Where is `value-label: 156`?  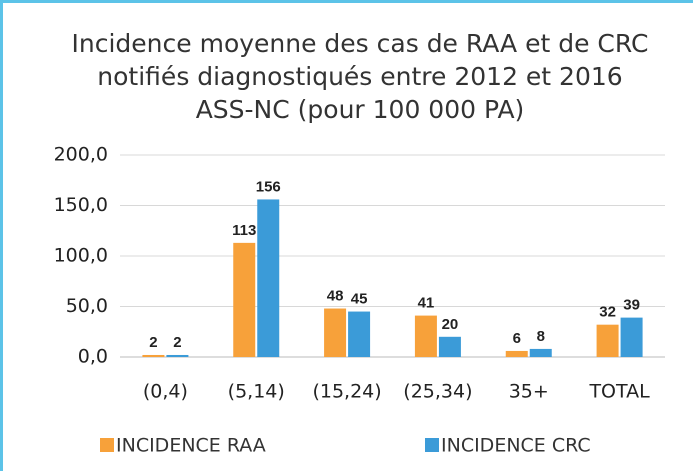
value-label: 156 is located at coordinates (268, 186).